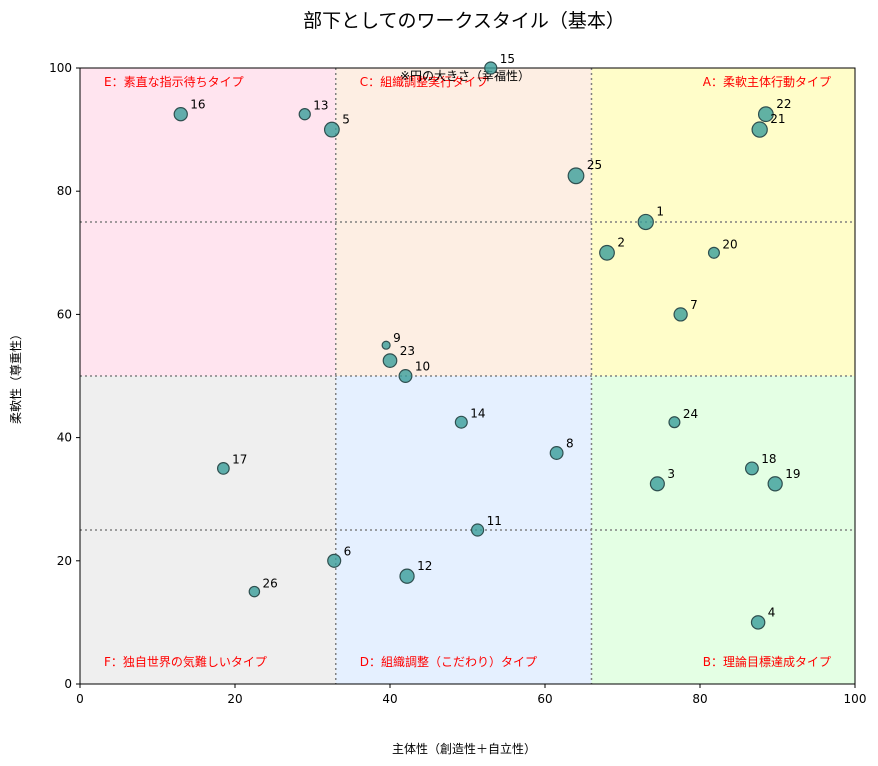 The width and height of the screenshot is (878, 766). I want to click on chart-title: 部下としてのワークスタイル（基本）, so click(464, 21).